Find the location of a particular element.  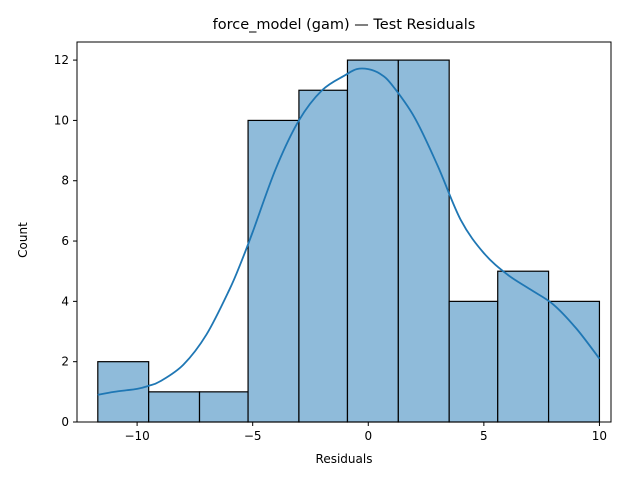

y-tick-label-3: 6 is located at coordinates (65, 241).